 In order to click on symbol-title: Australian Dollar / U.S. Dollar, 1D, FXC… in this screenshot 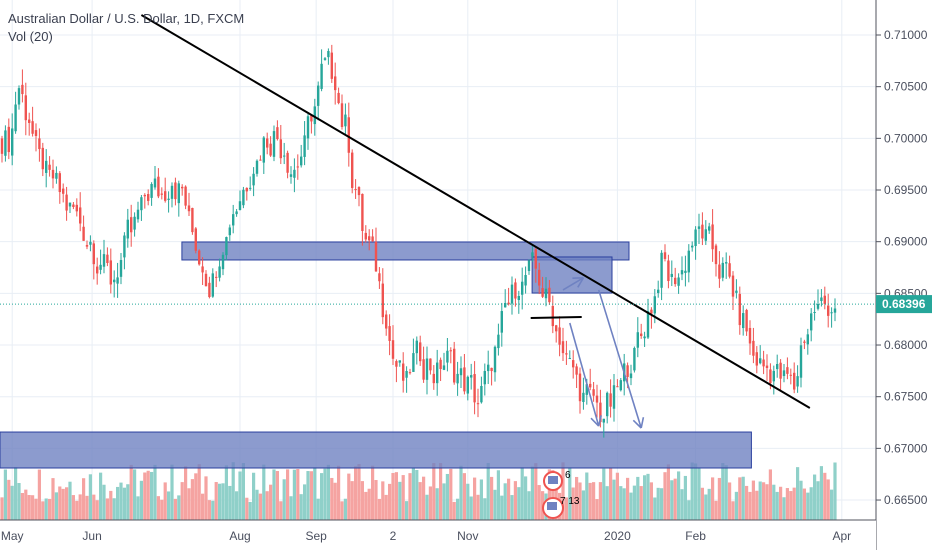, I will do `click(126, 18)`.